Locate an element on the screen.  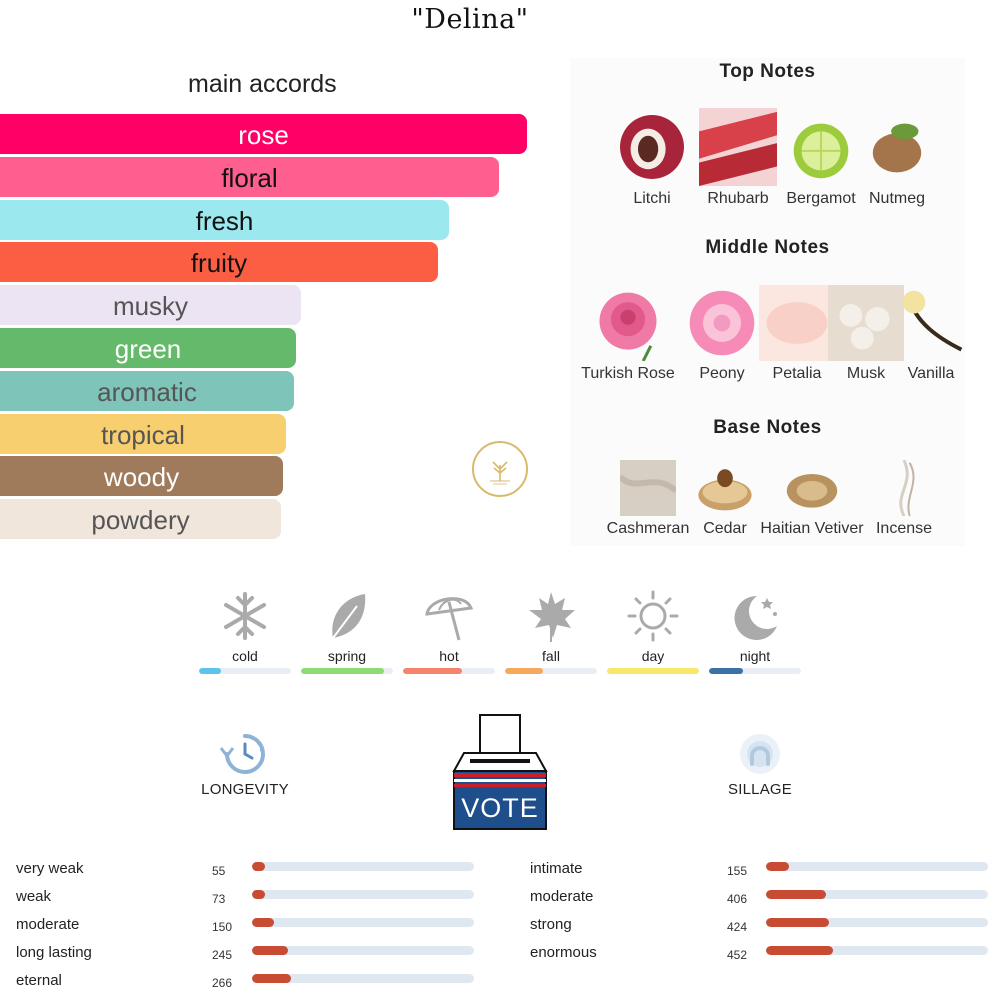
accord-label: green is located at coordinates (148, 349).